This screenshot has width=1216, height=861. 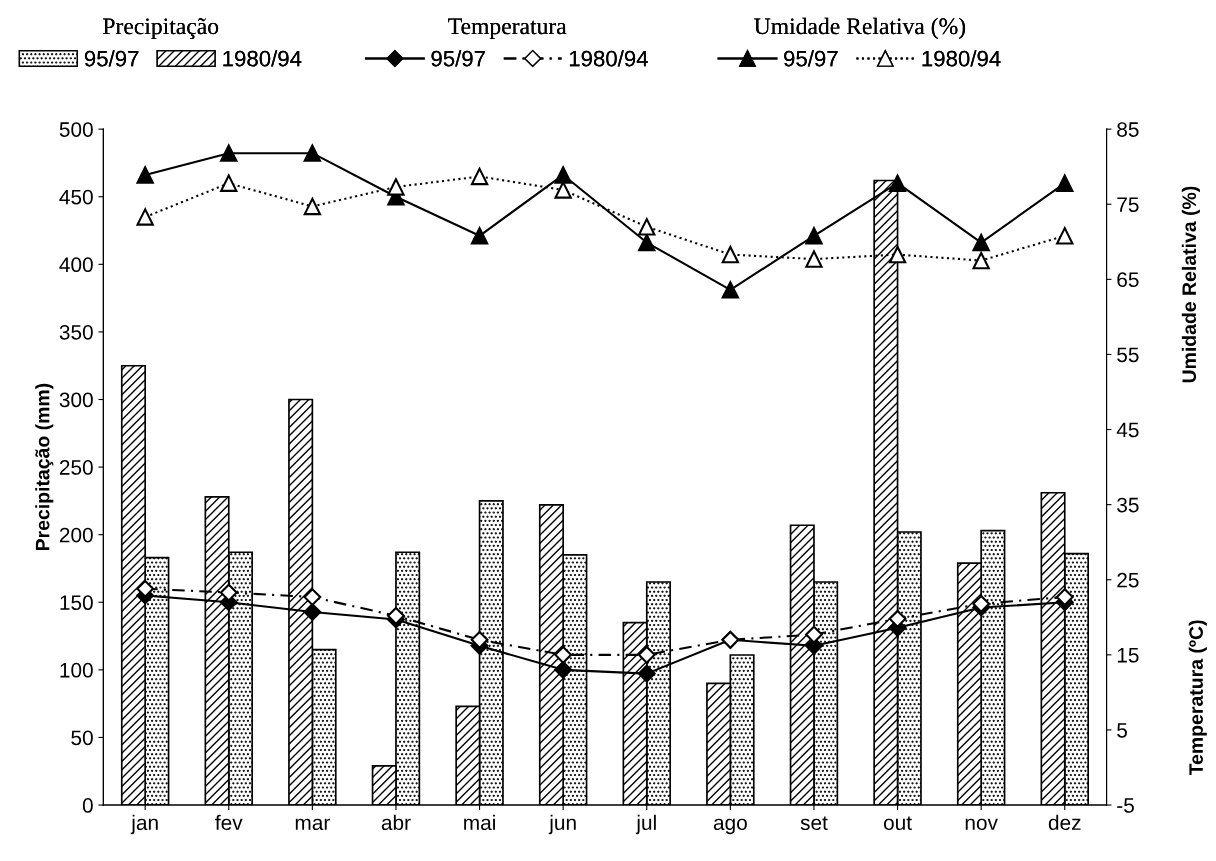 I want to click on y-tick-label: 0, so click(x=87, y=805).